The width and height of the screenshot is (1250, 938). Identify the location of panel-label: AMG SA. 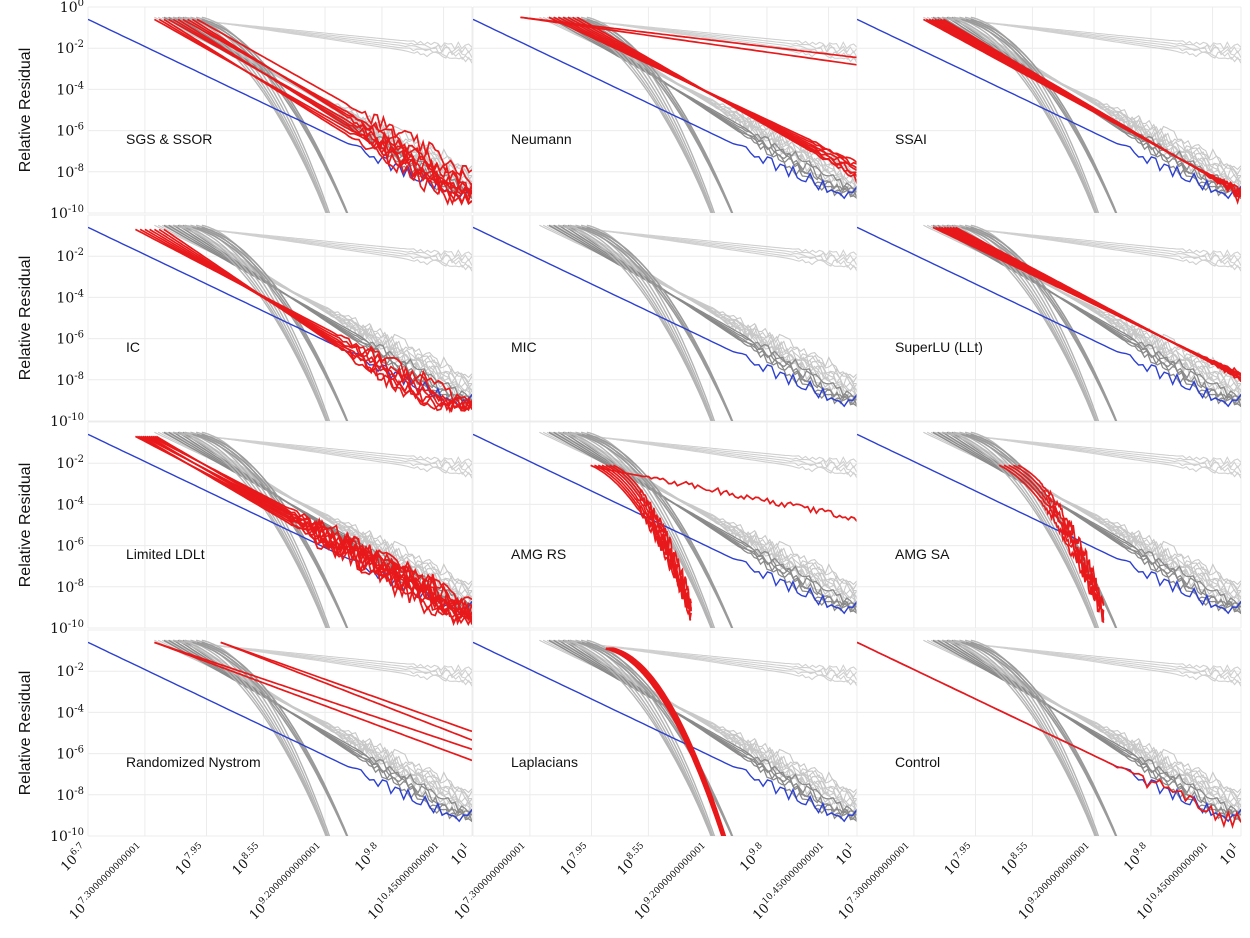
(922, 554).